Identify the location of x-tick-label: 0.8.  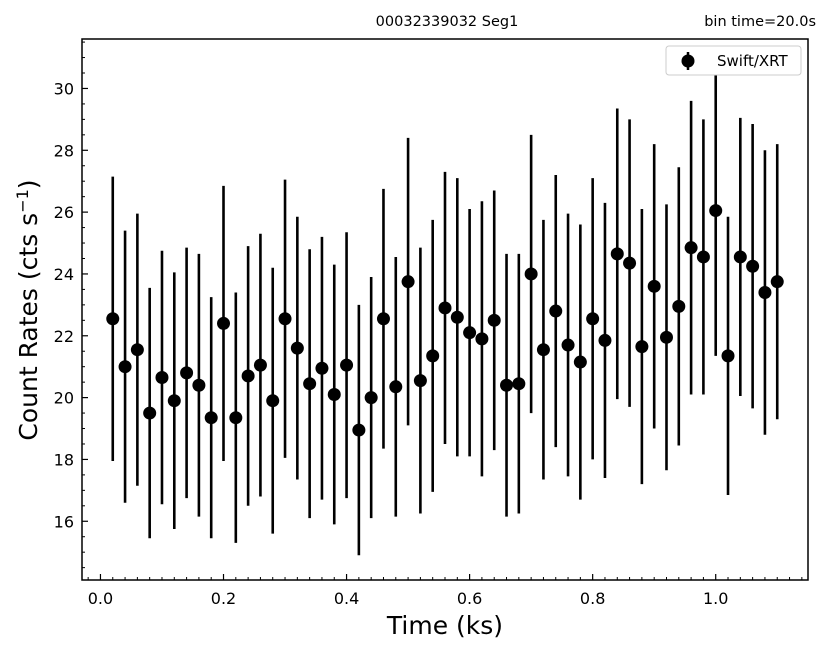
(592, 598).